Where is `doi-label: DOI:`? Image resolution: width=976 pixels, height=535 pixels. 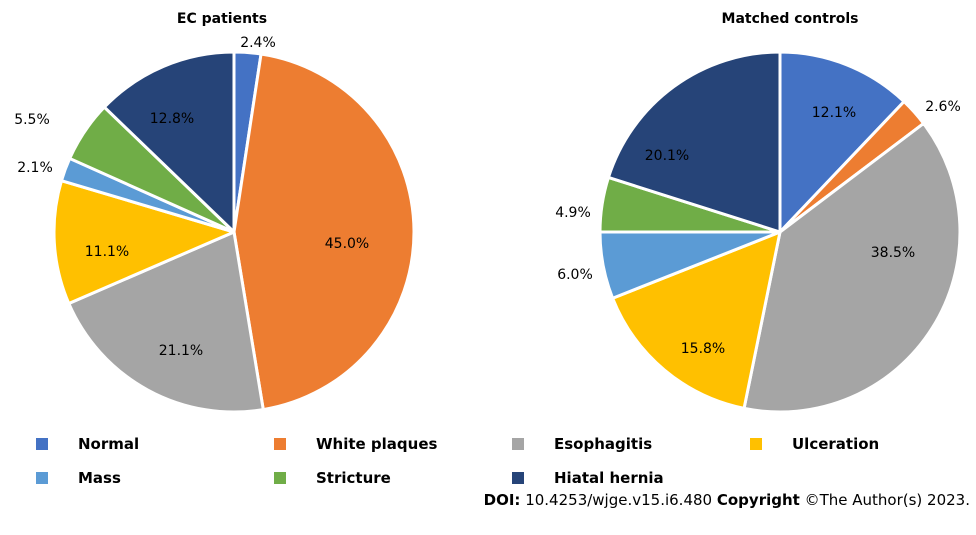 doi-label: DOI: is located at coordinates (502, 500).